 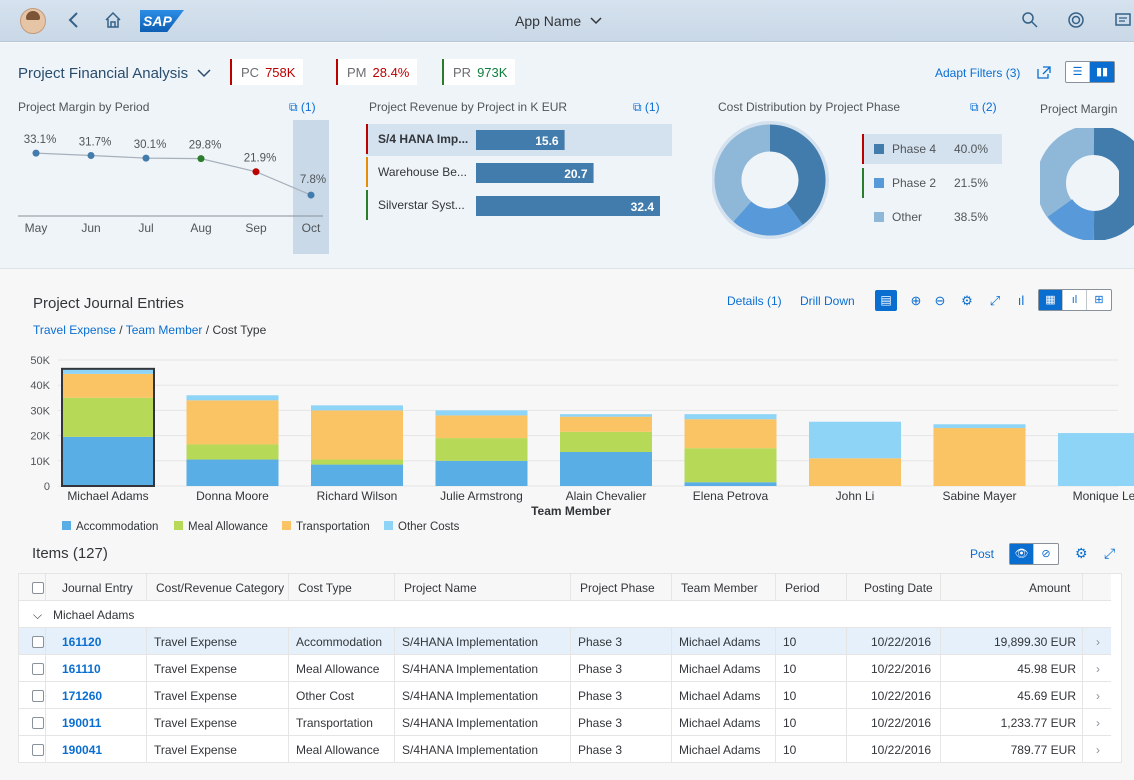 What do you see at coordinates (617, 588) in the screenshot?
I see `column-header: Project Phase` at bounding box center [617, 588].